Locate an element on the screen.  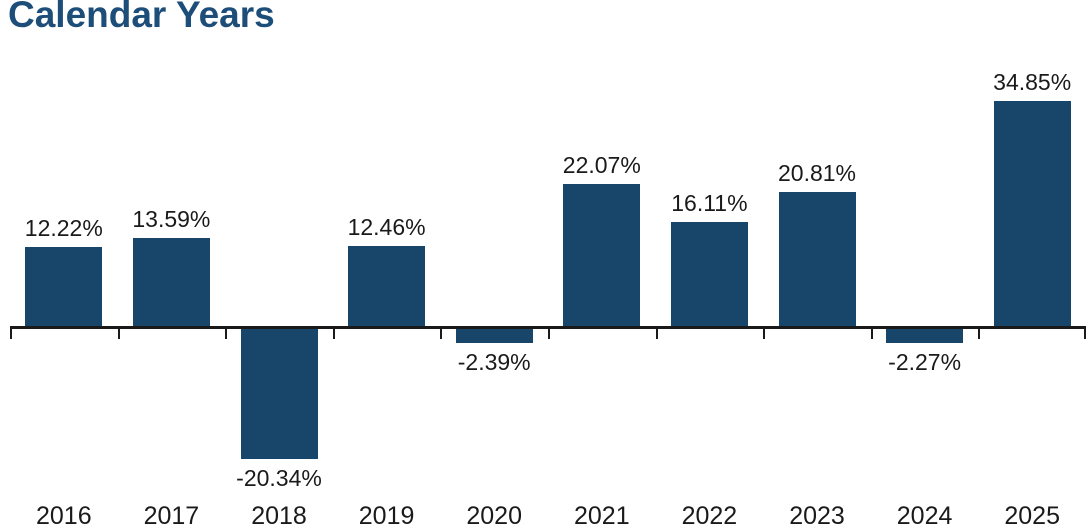
bar-2023 is located at coordinates (817, 258).